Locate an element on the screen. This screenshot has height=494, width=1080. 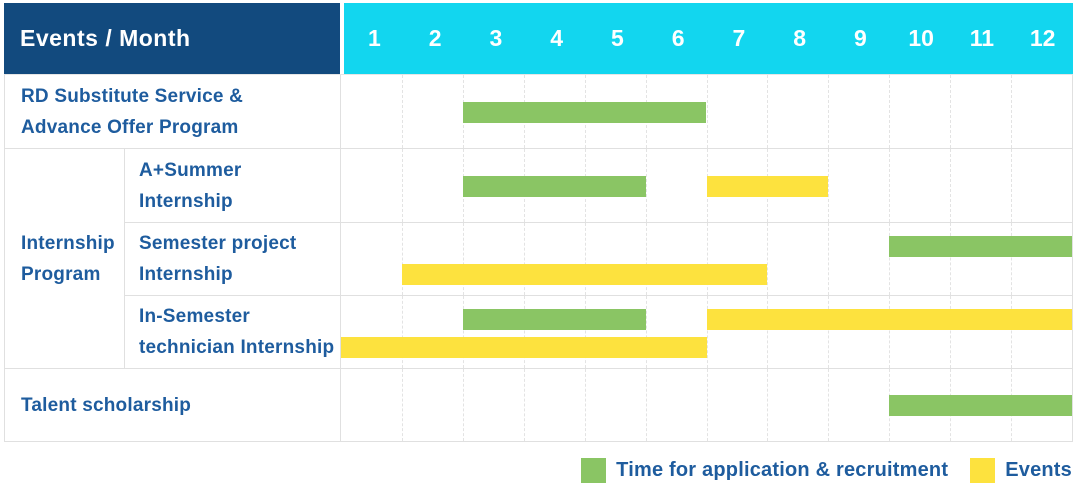
month-label-7: 7 is located at coordinates (739, 38).